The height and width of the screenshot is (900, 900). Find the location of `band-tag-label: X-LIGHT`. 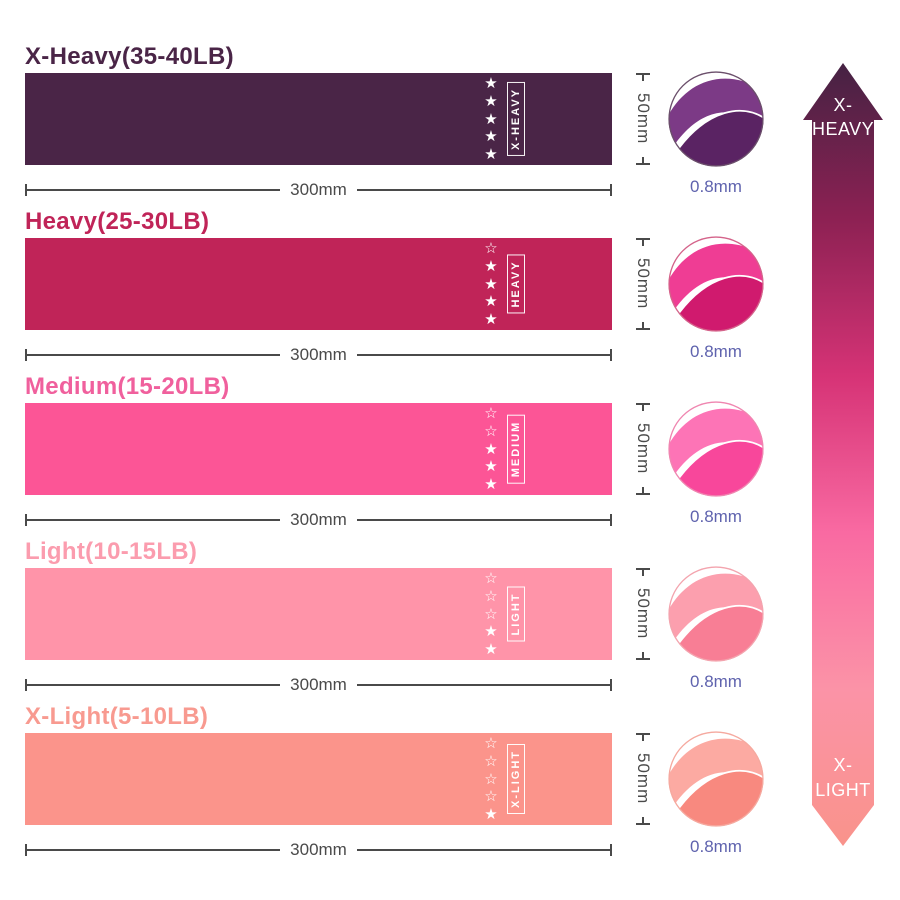

band-tag-label: X-LIGHT is located at coordinates (516, 779).